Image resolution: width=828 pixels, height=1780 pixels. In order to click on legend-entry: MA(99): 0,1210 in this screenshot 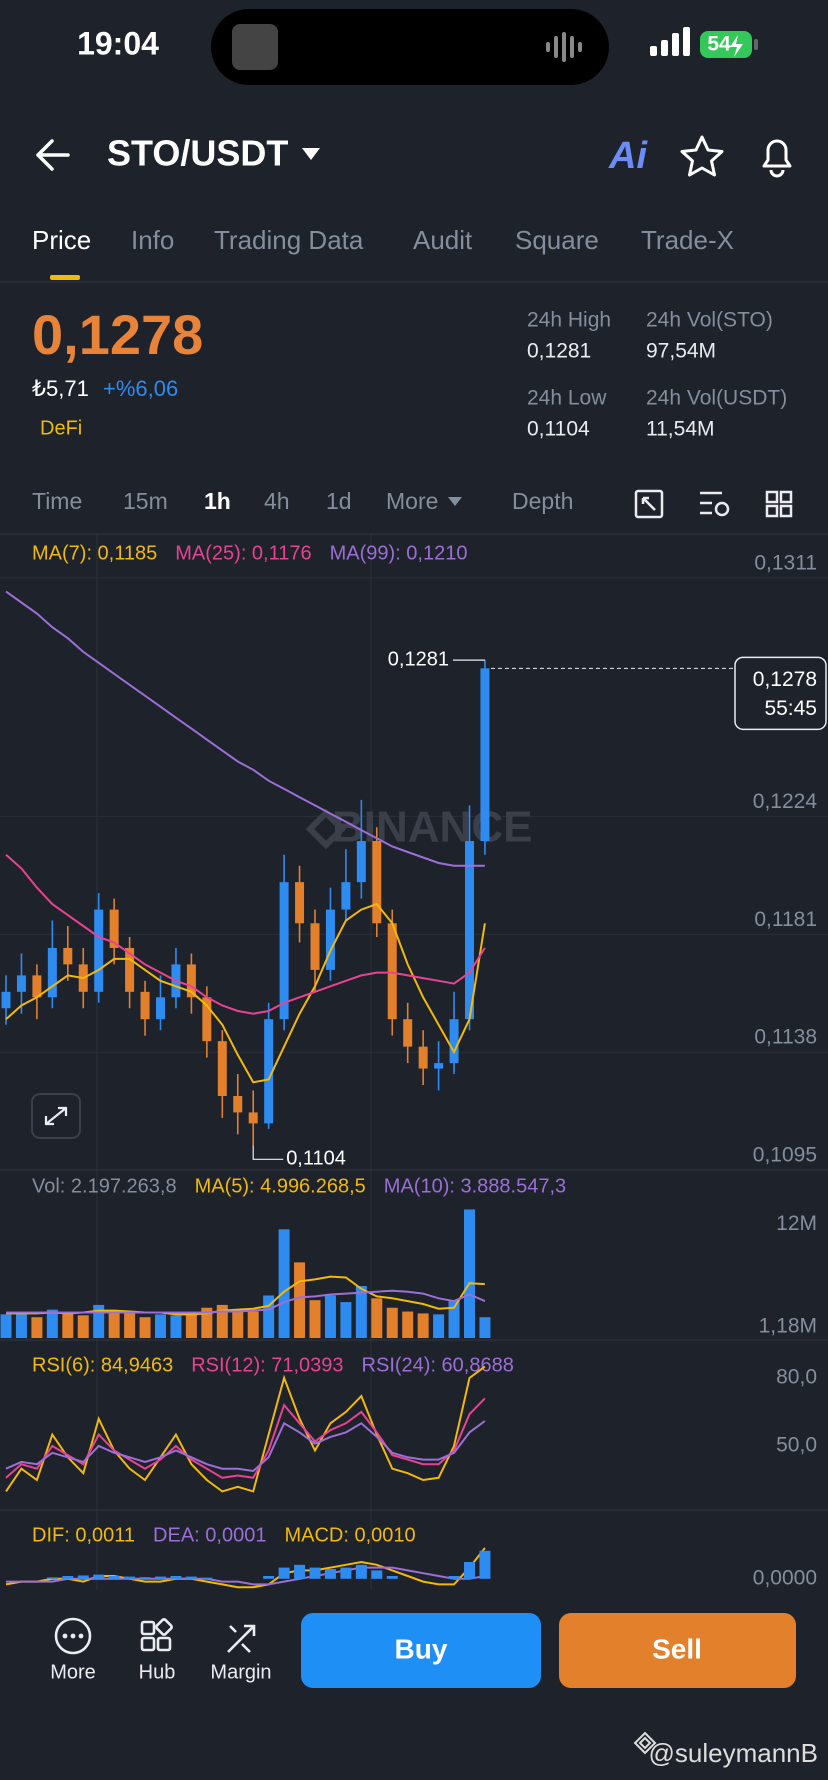, I will do `click(399, 553)`.